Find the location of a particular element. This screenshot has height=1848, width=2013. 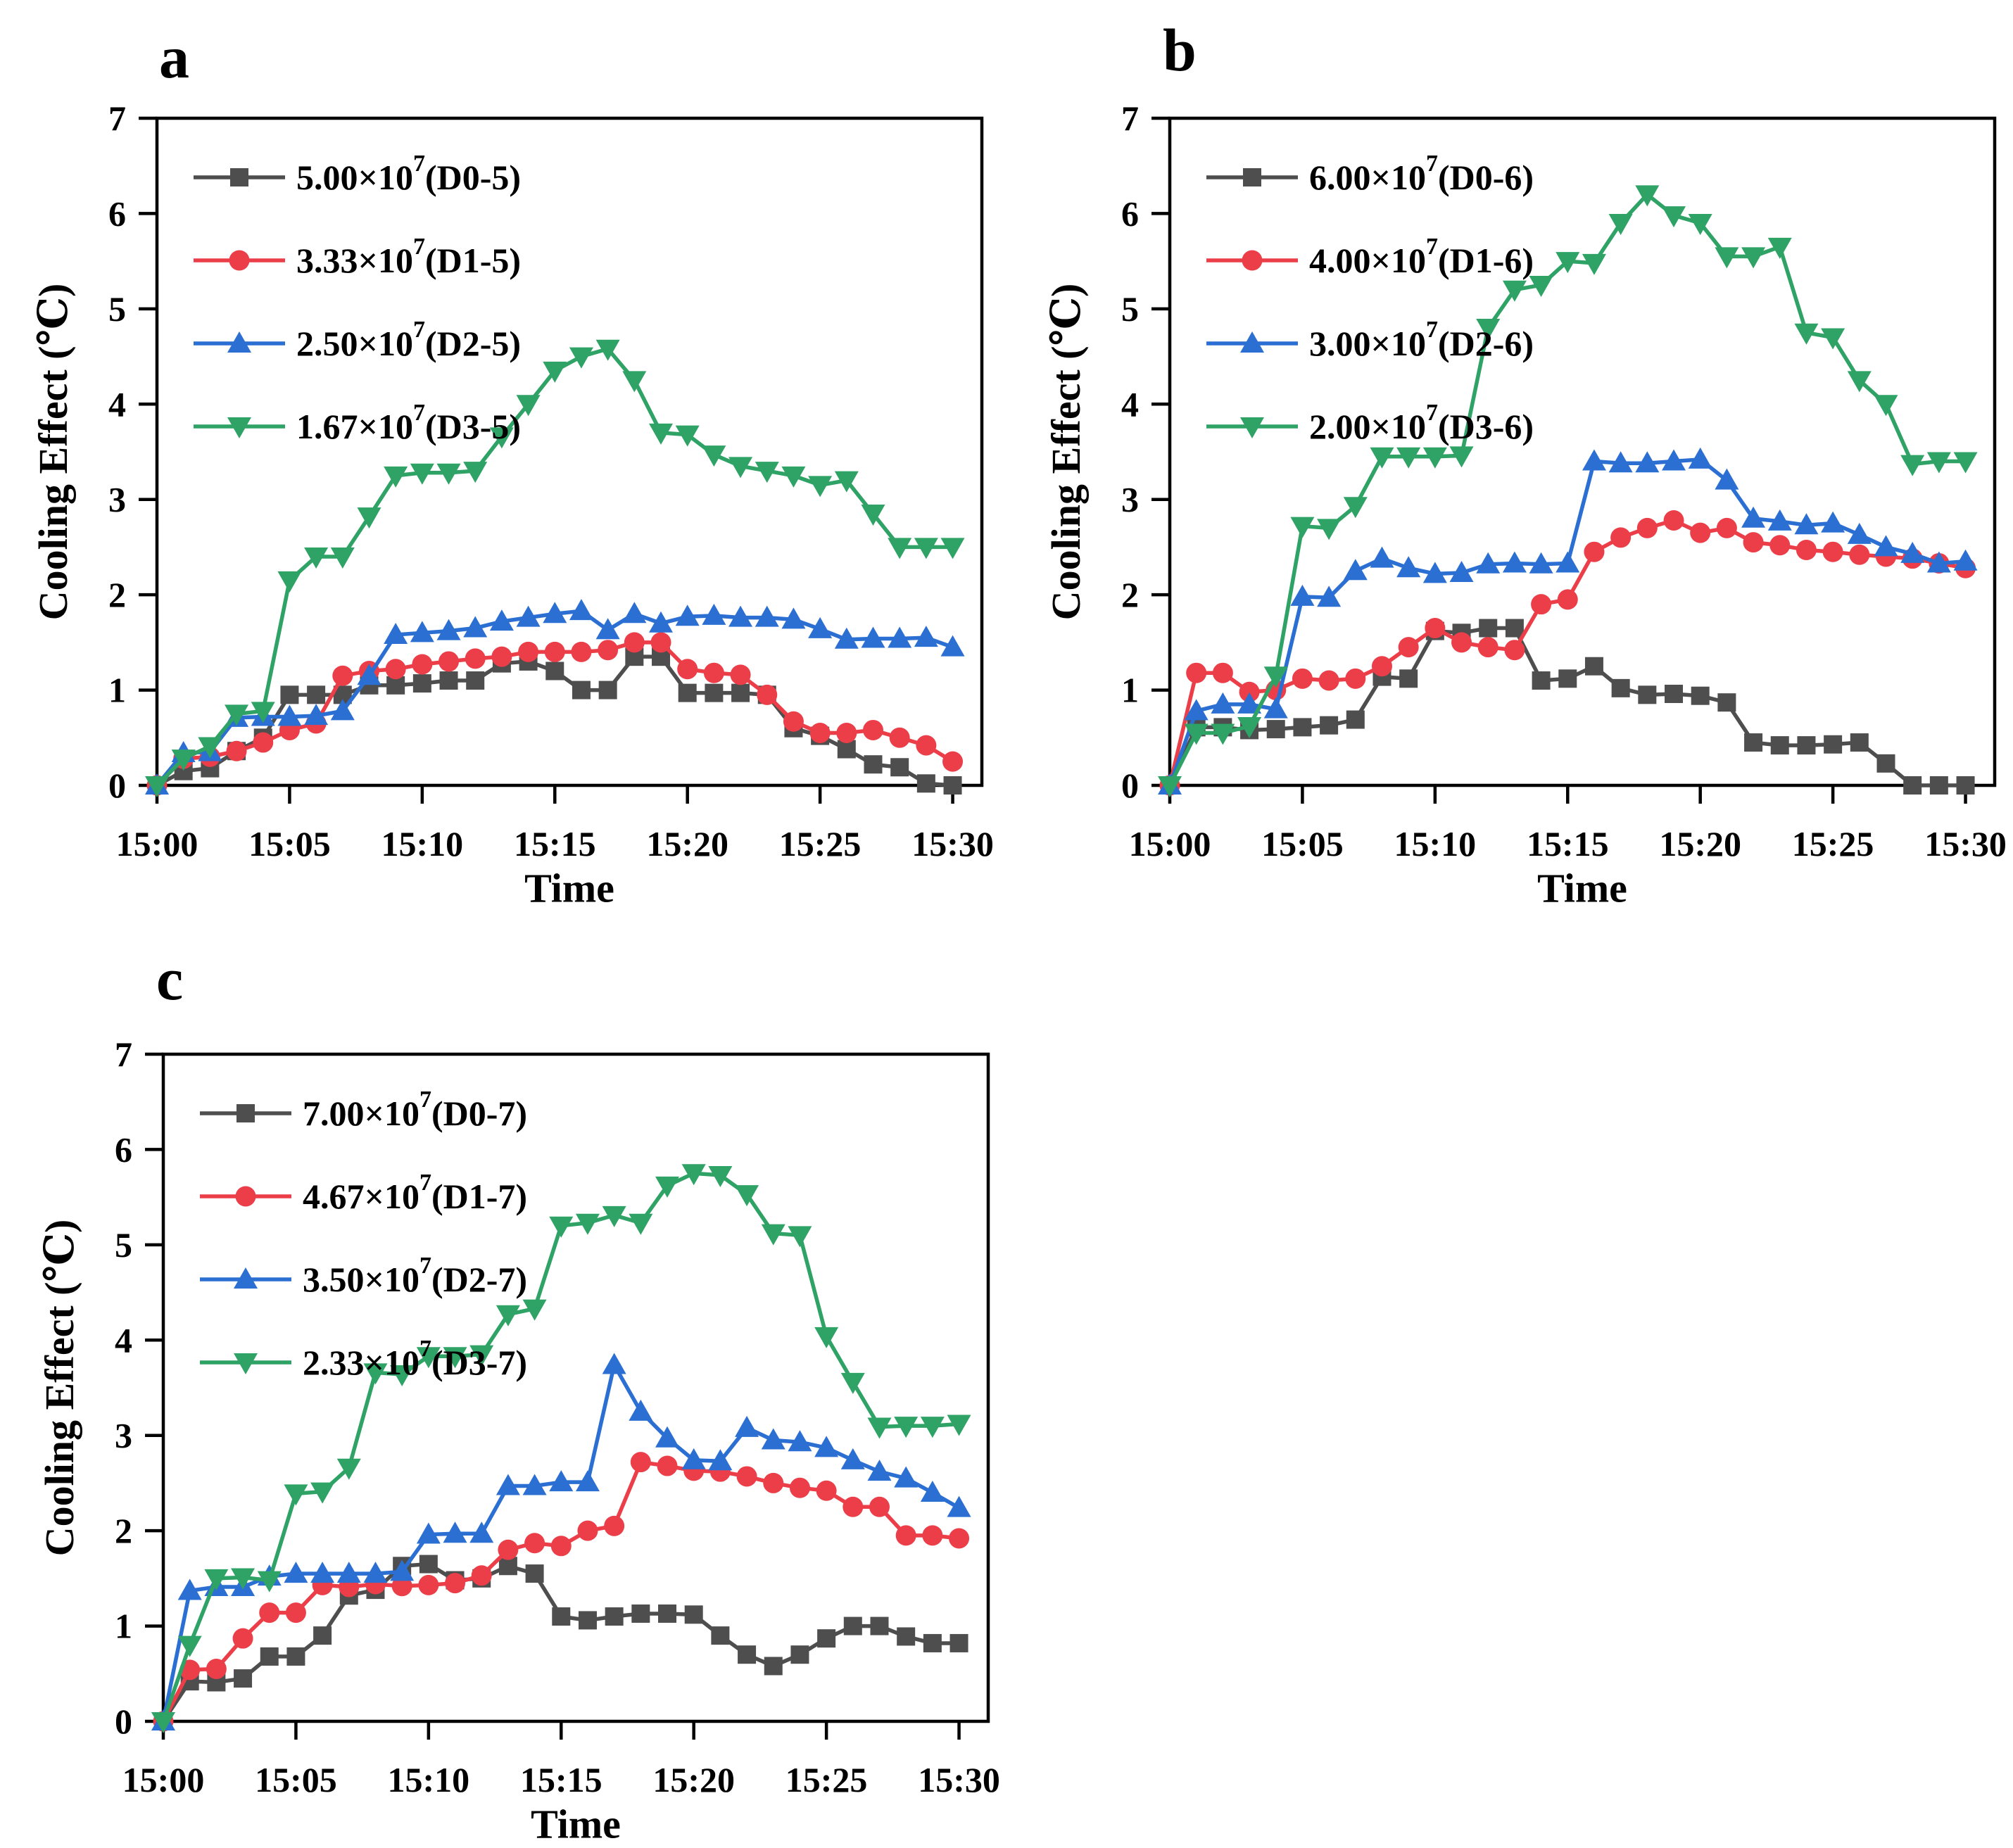

x-tick-label-a-3: 15:15 is located at coordinates (555, 843).